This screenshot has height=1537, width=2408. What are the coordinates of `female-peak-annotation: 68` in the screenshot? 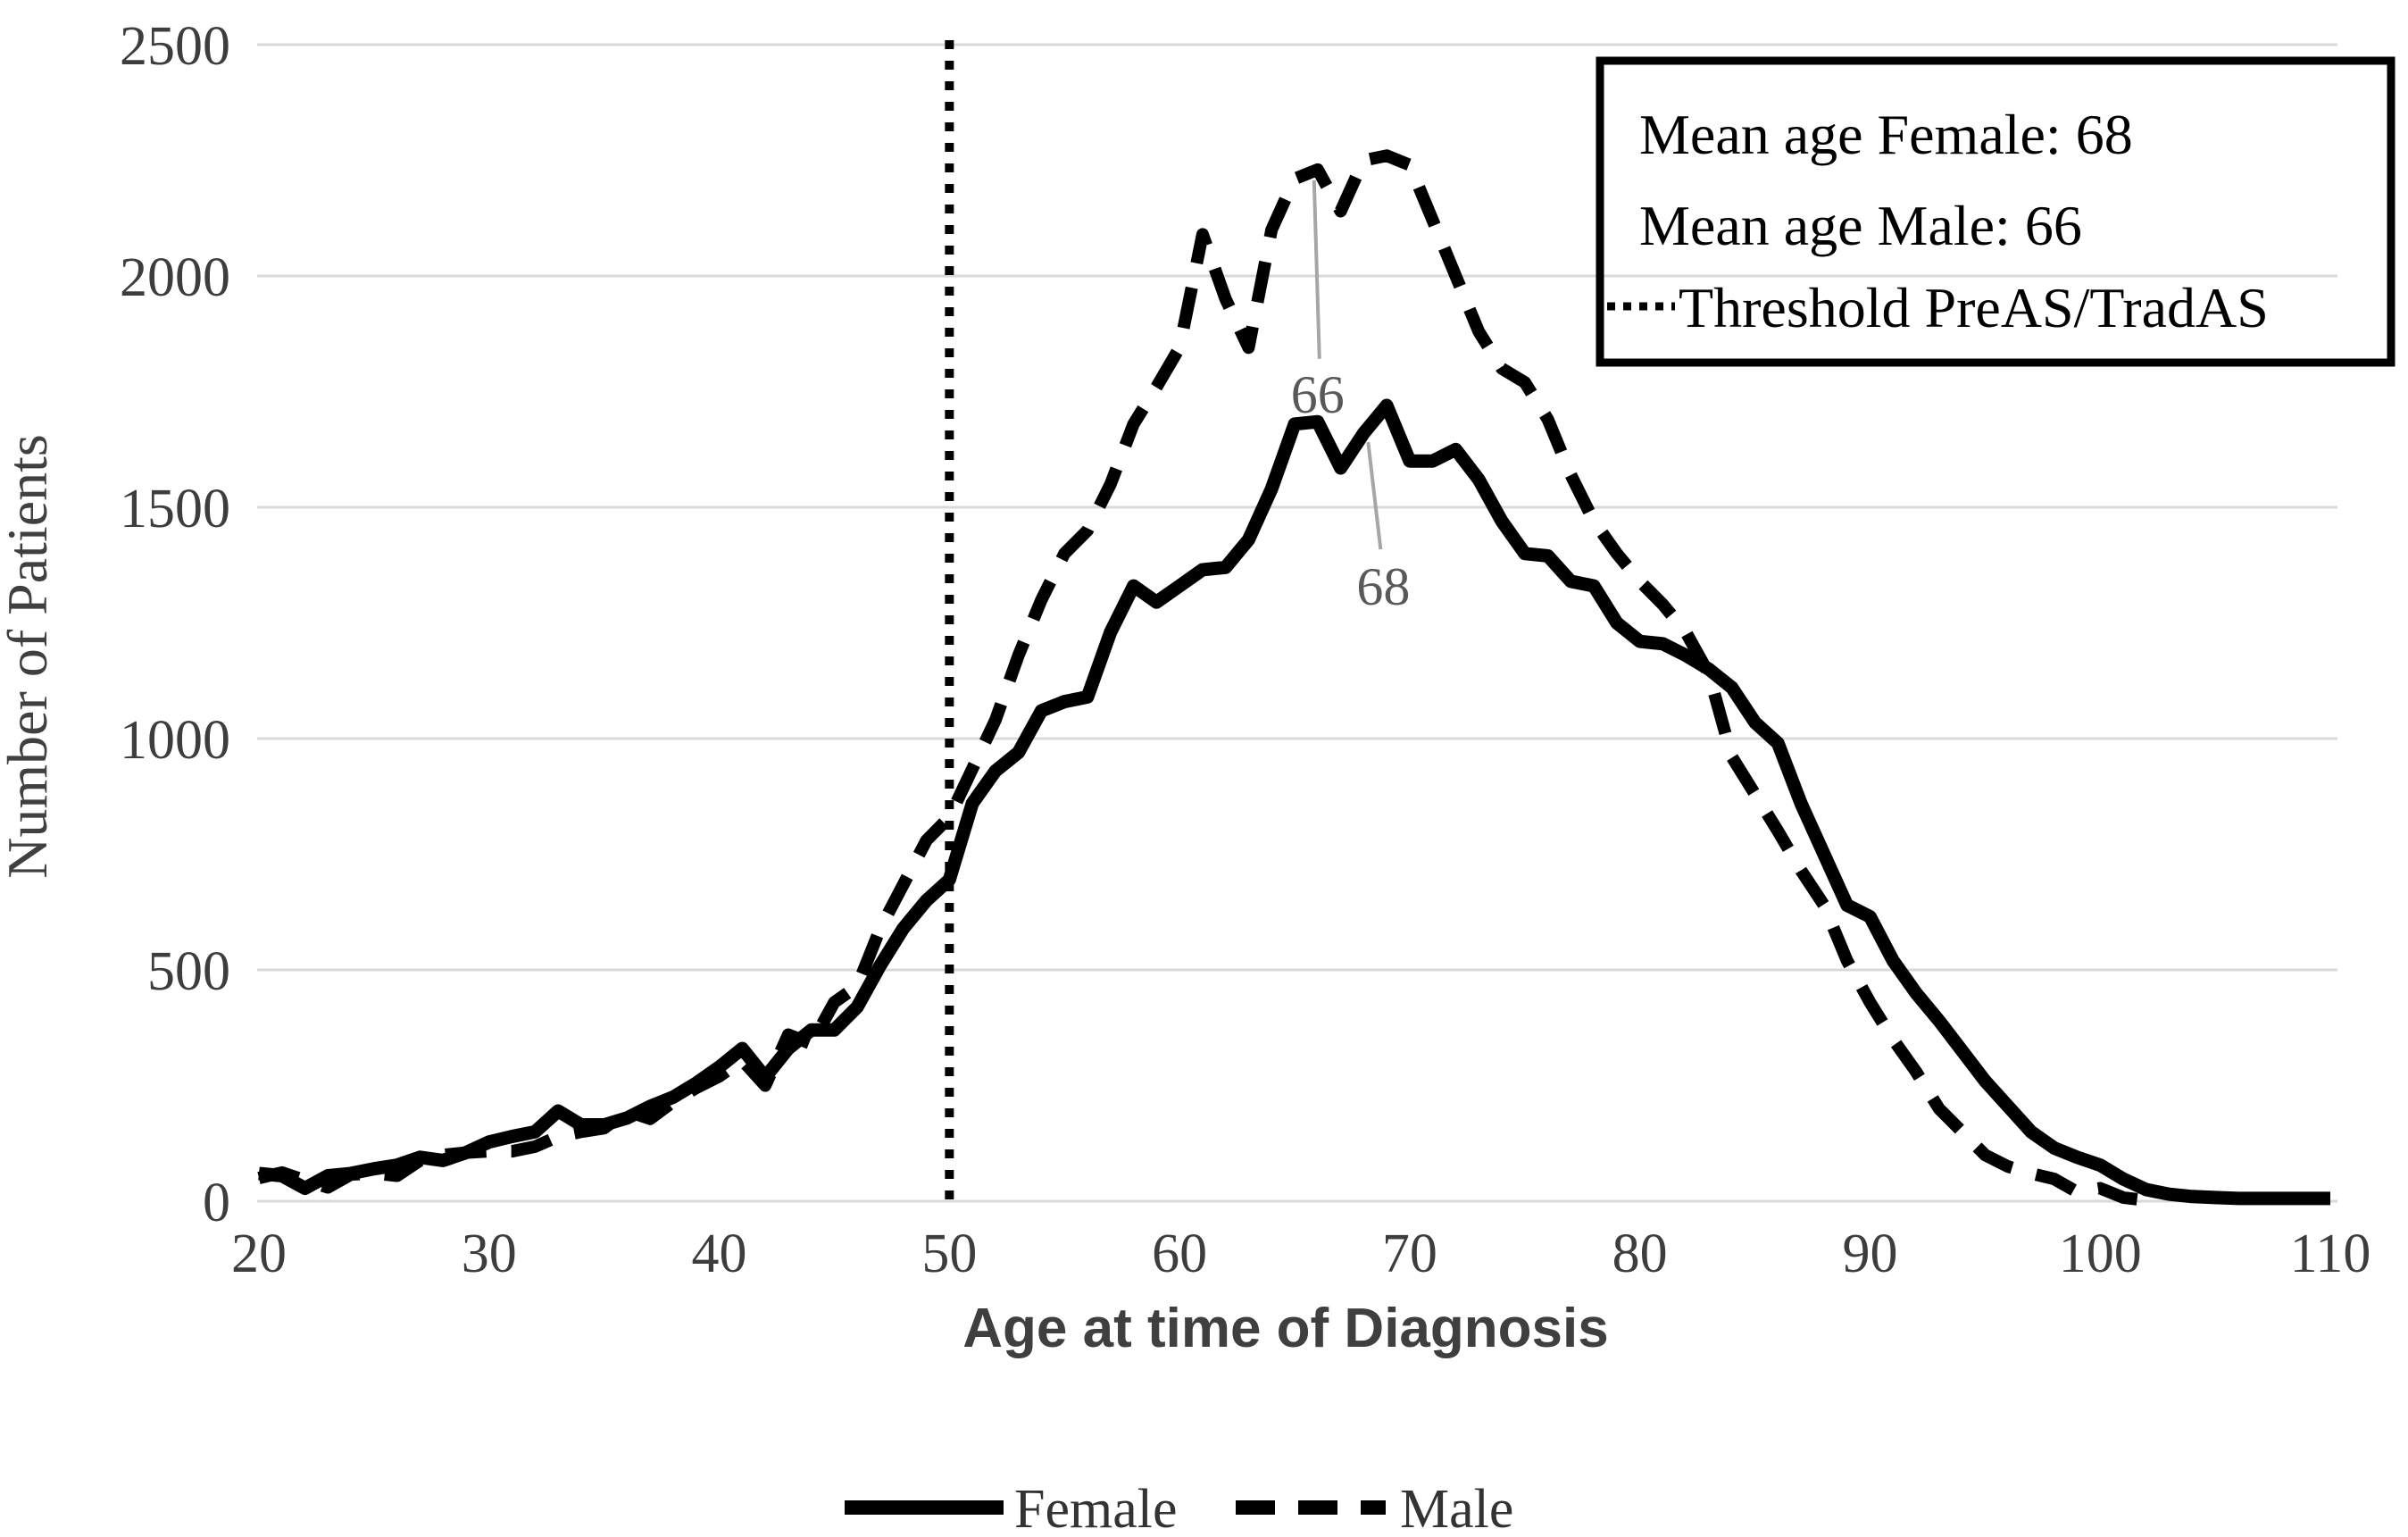 It's located at (1383, 528).